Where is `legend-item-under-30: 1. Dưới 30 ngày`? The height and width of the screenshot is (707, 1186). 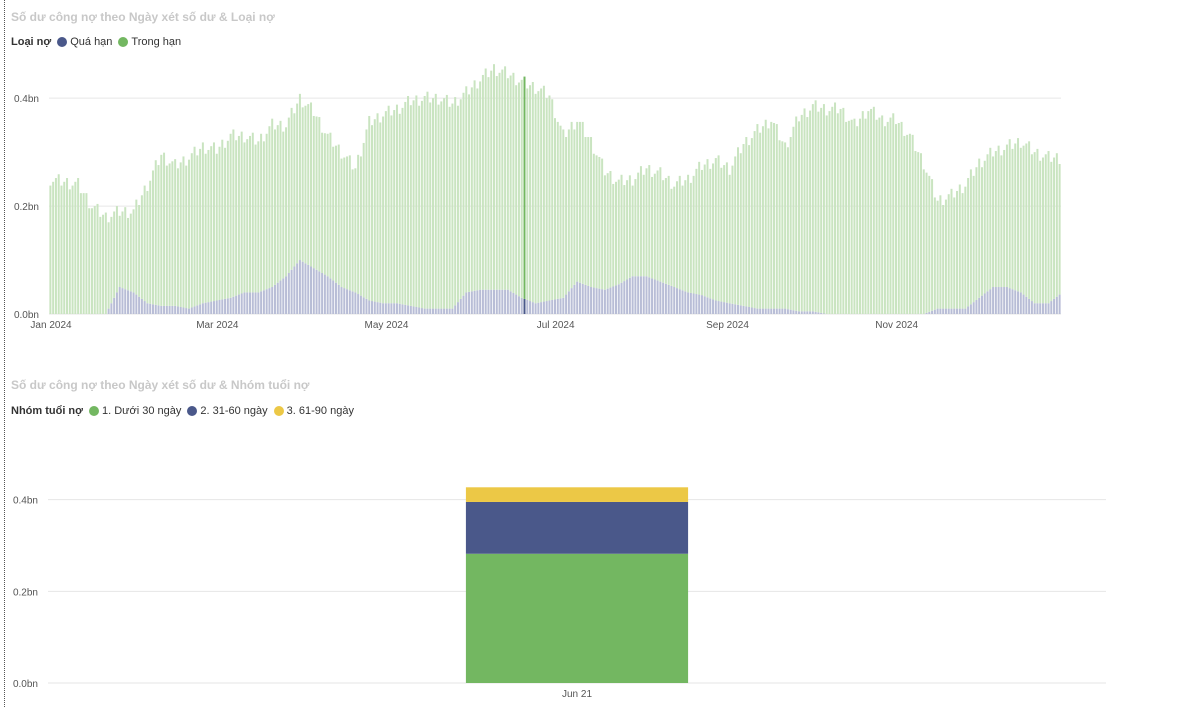 legend-item-under-30: 1. Dưới 30 ngày is located at coordinates (134, 411).